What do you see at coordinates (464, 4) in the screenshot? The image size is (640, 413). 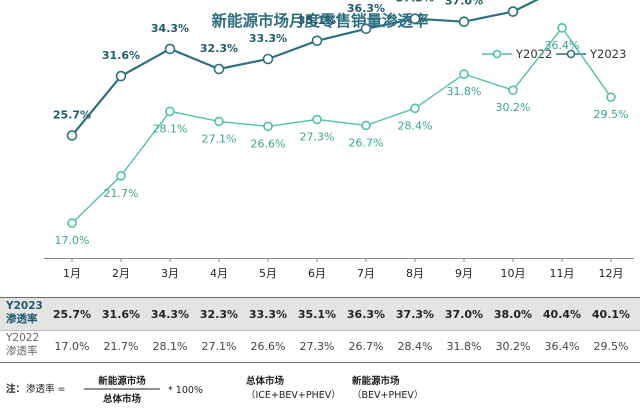 I see `label-y2023-9: 37.0%` at bounding box center [464, 4].